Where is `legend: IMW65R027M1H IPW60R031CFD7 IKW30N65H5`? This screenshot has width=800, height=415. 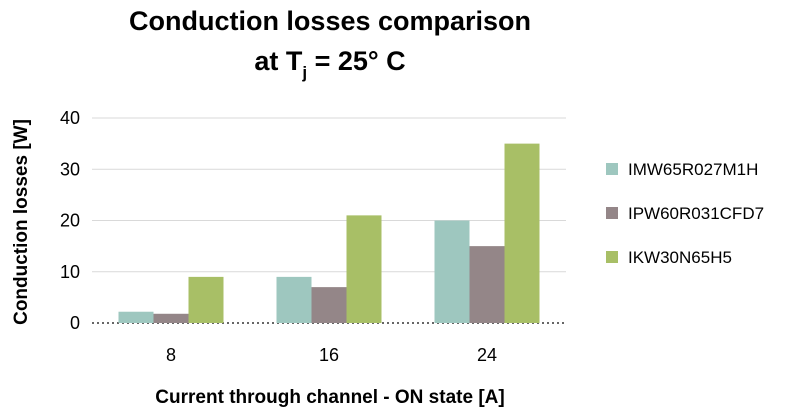
legend: IMW65R027M1H IPW60R031CFD7 IKW30N65H5 is located at coordinates (685, 213).